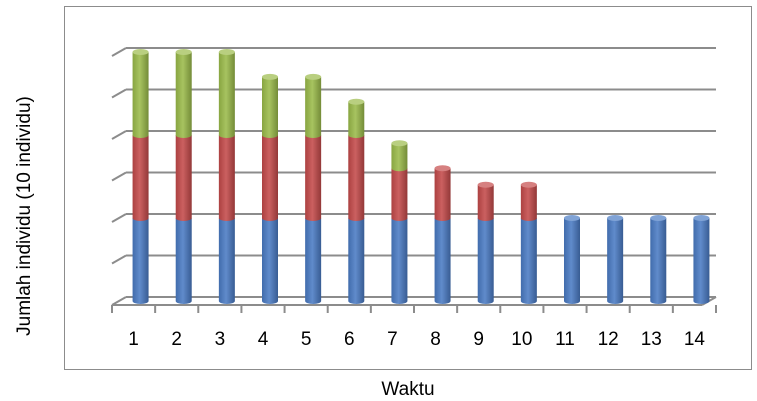  Describe the element at coordinates (478, 339) in the screenshot. I see `x-tick-label: 9` at that location.